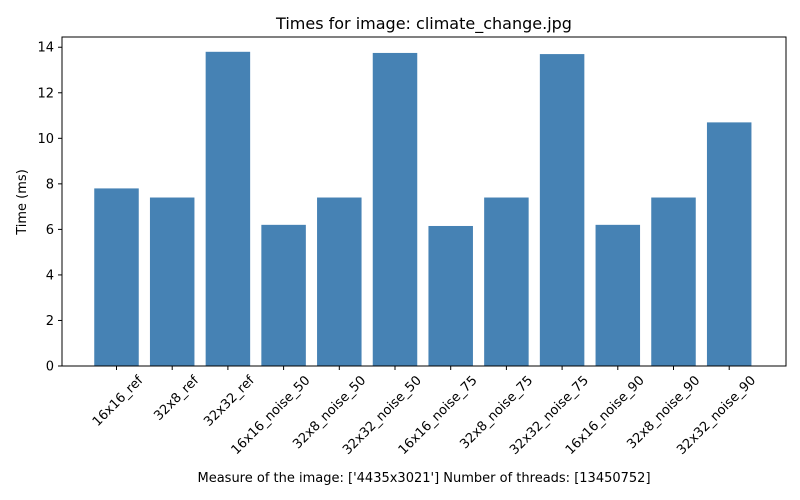  What do you see at coordinates (50, 321) in the screenshot?
I see `y-tick-label: 2` at bounding box center [50, 321].